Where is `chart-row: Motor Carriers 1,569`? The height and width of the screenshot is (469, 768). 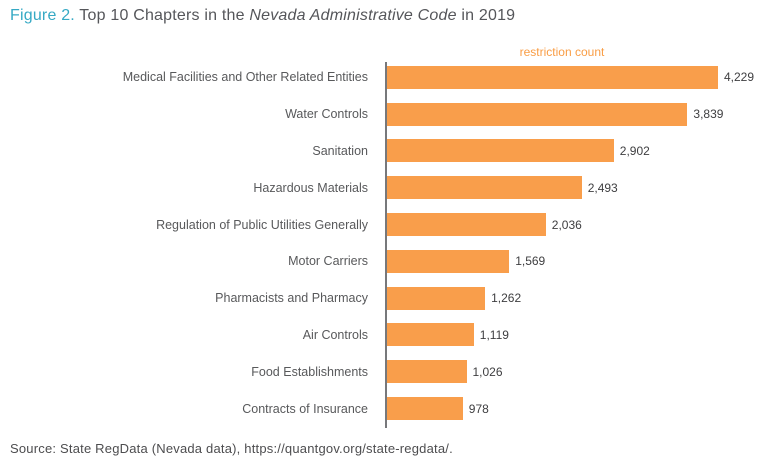
chart-row: Motor Carriers 1,569 is located at coordinates (384, 261).